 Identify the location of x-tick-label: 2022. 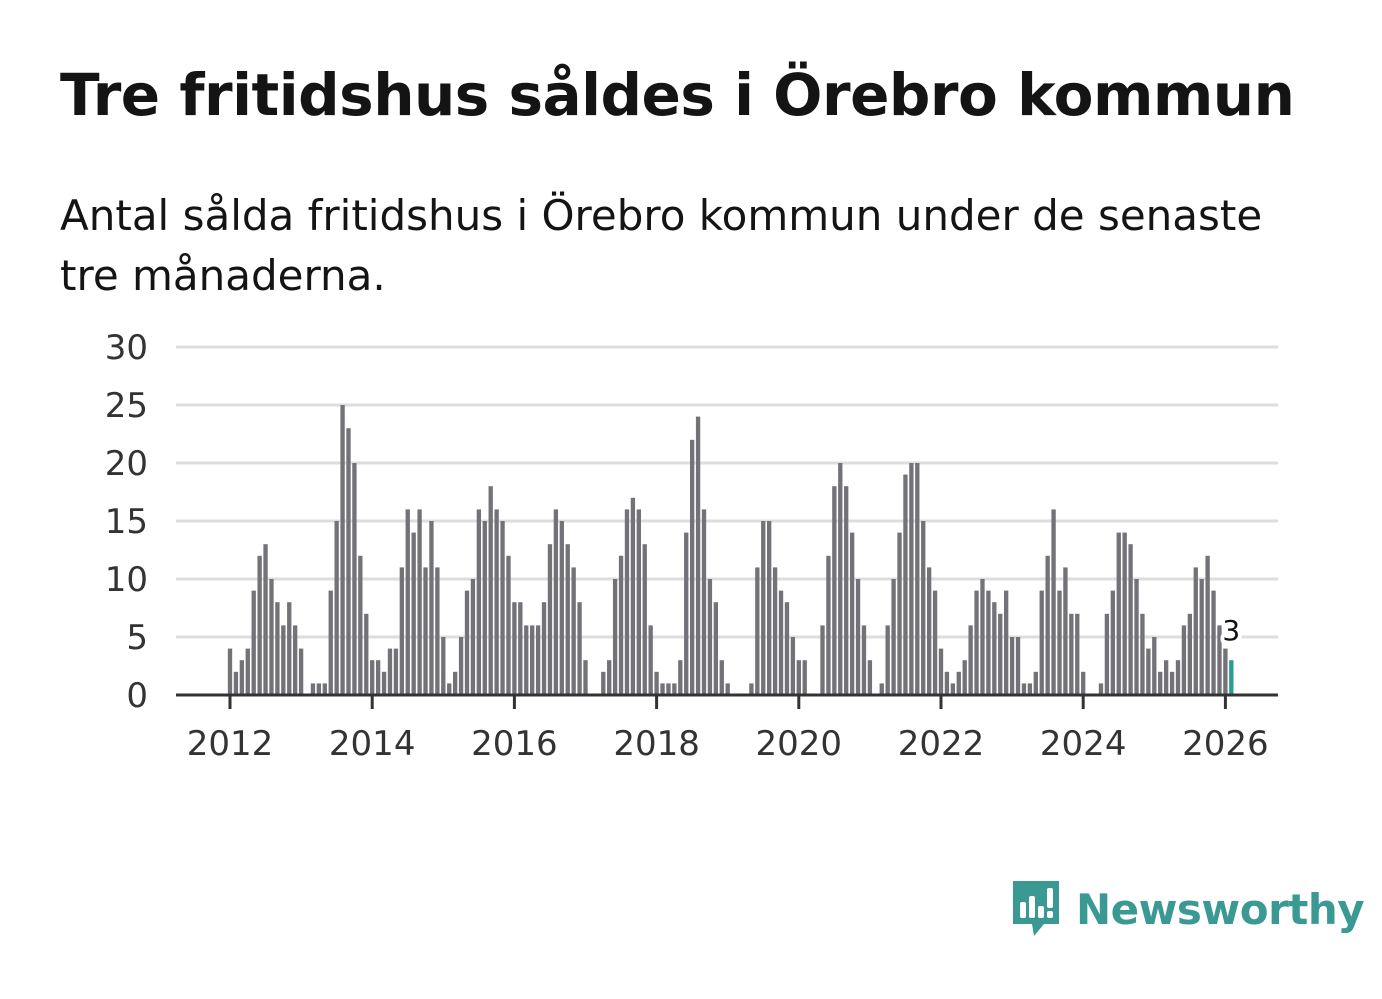
(941, 744).